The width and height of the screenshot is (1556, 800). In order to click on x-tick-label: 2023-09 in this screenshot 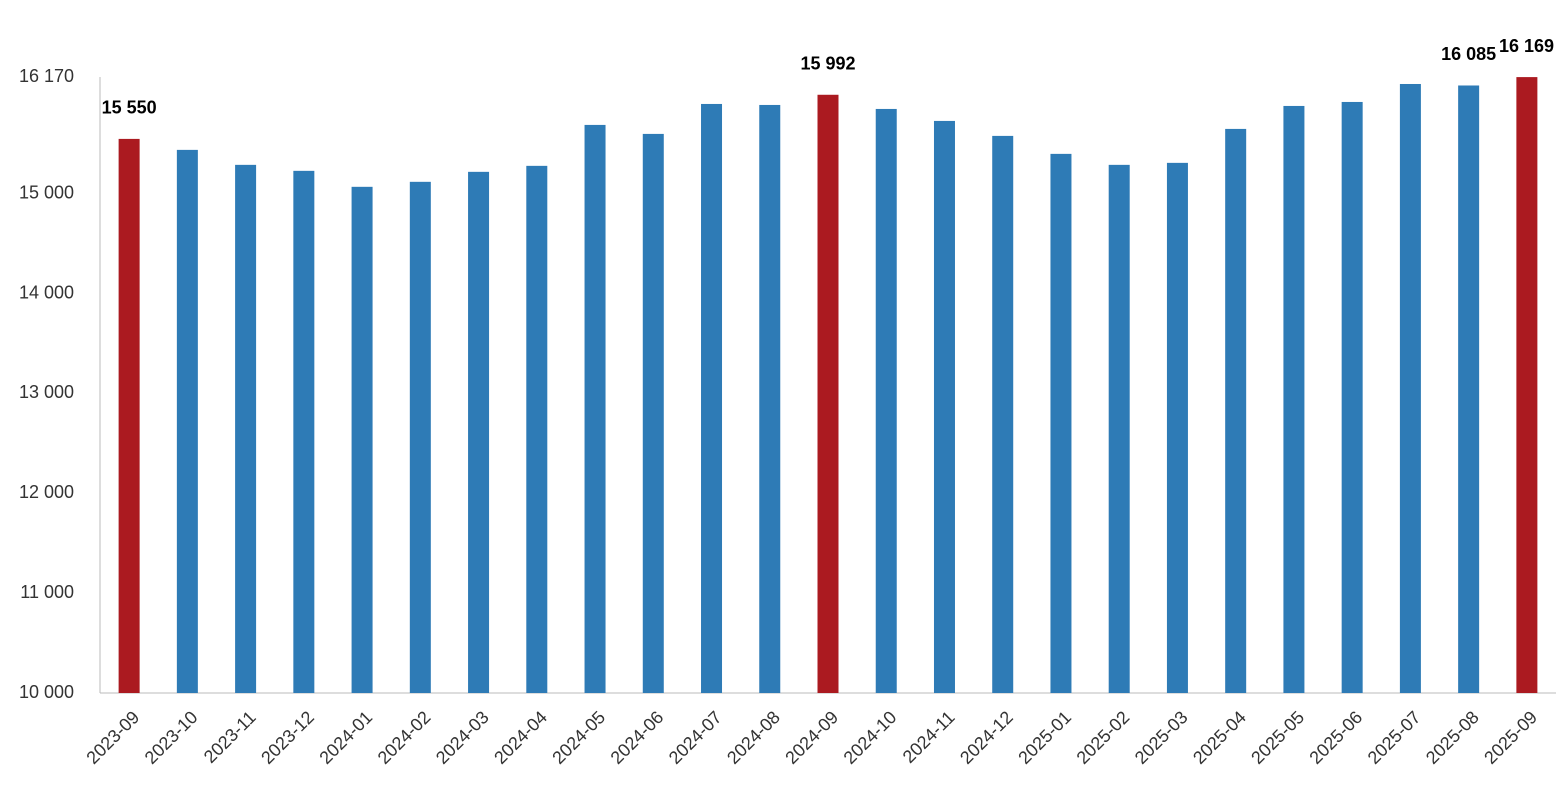, I will do `click(112, 737)`.